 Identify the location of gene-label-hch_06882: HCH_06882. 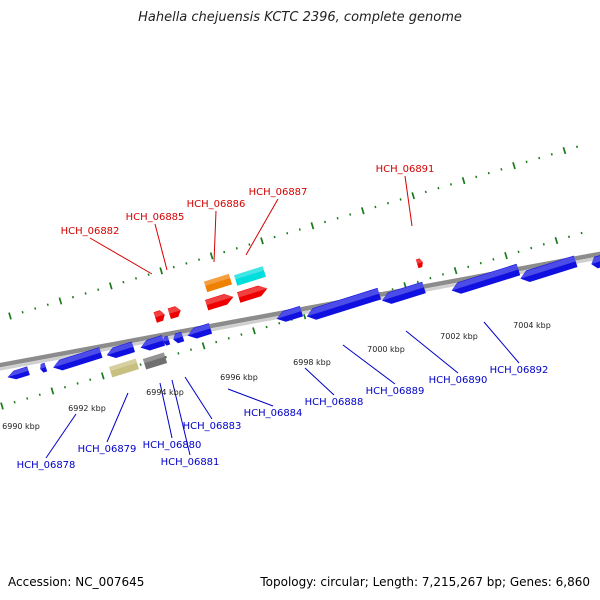
(90, 231).